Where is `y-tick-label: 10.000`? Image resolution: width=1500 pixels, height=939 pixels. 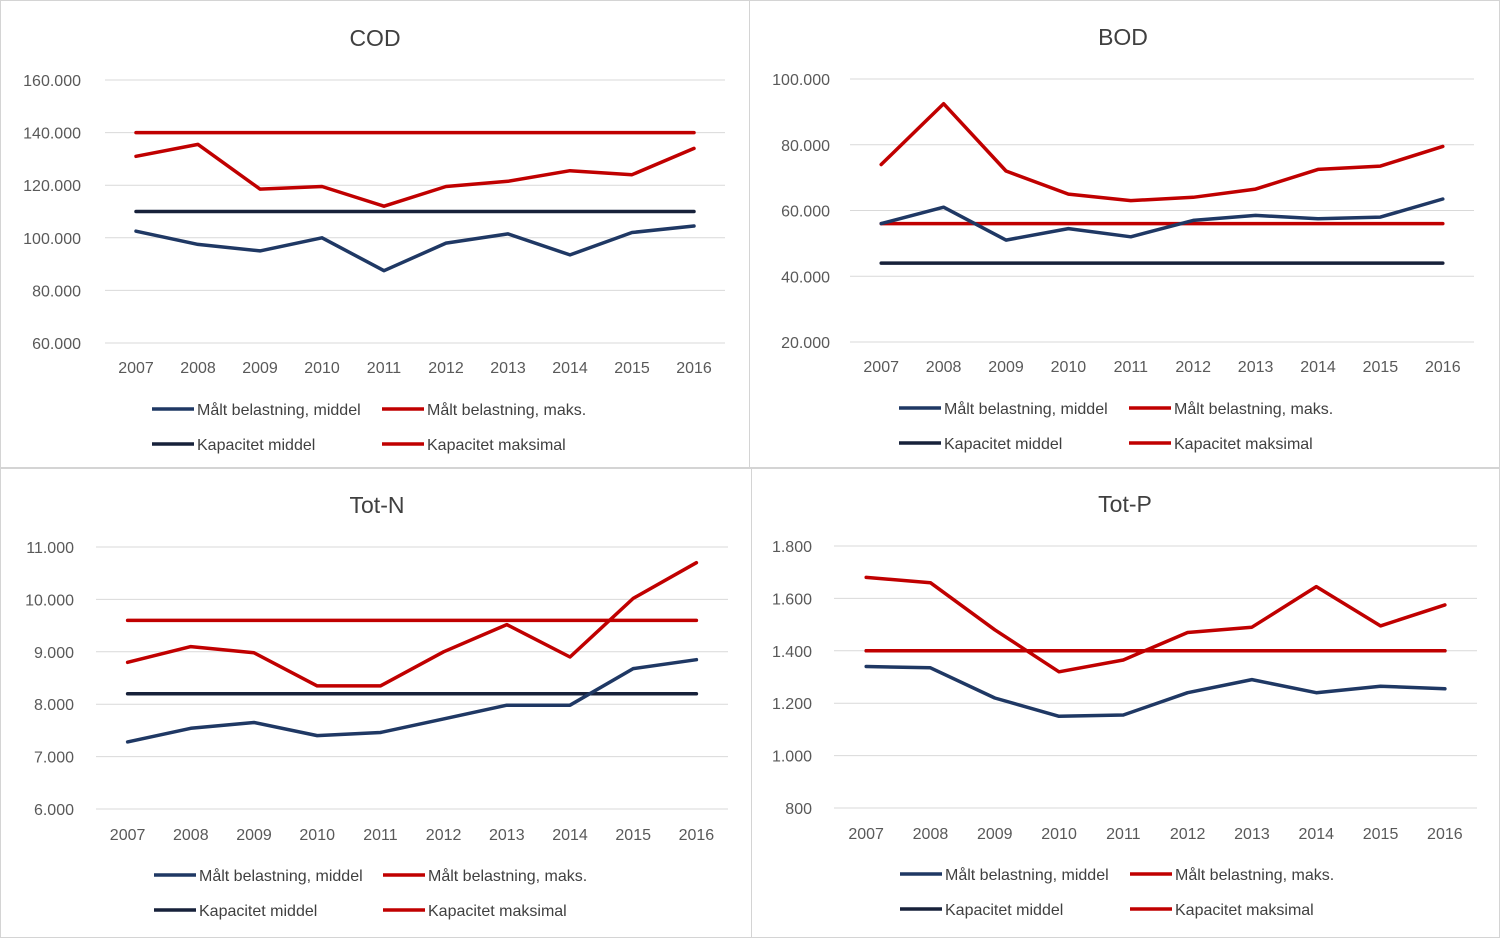
y-tick-label: 10.000 is located at coordinates (49, 600).